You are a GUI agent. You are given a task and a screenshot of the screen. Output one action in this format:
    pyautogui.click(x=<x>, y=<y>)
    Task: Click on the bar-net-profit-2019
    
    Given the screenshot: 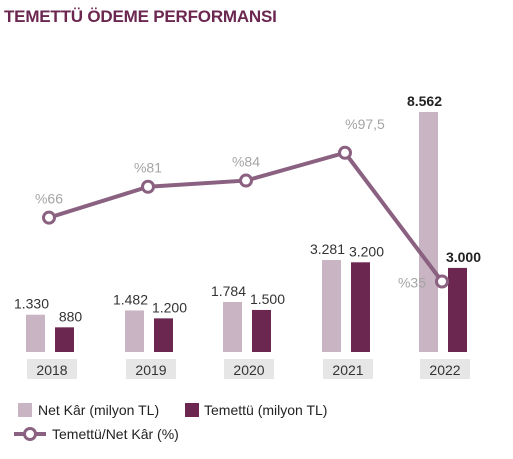 What is the action you would take?
    pyautogui.click(x=134, y=331)
    